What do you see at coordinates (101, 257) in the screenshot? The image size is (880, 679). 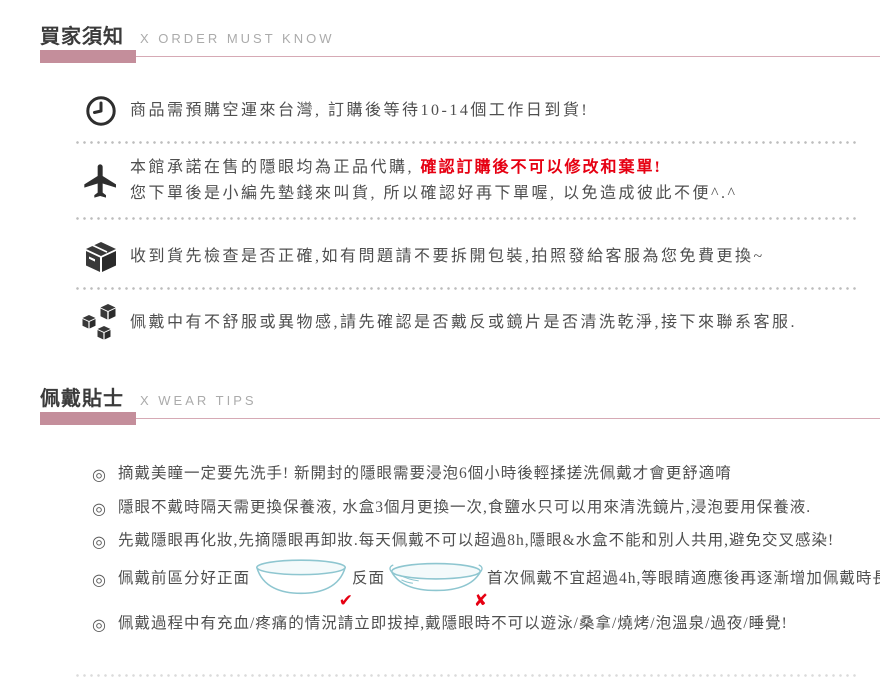 I see `package-box-icon` at bounding box center [101, 257].